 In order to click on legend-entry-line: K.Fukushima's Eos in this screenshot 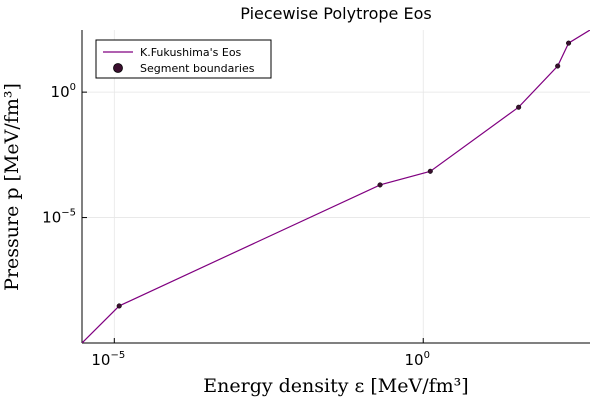, I will do `click(191, 52)`.